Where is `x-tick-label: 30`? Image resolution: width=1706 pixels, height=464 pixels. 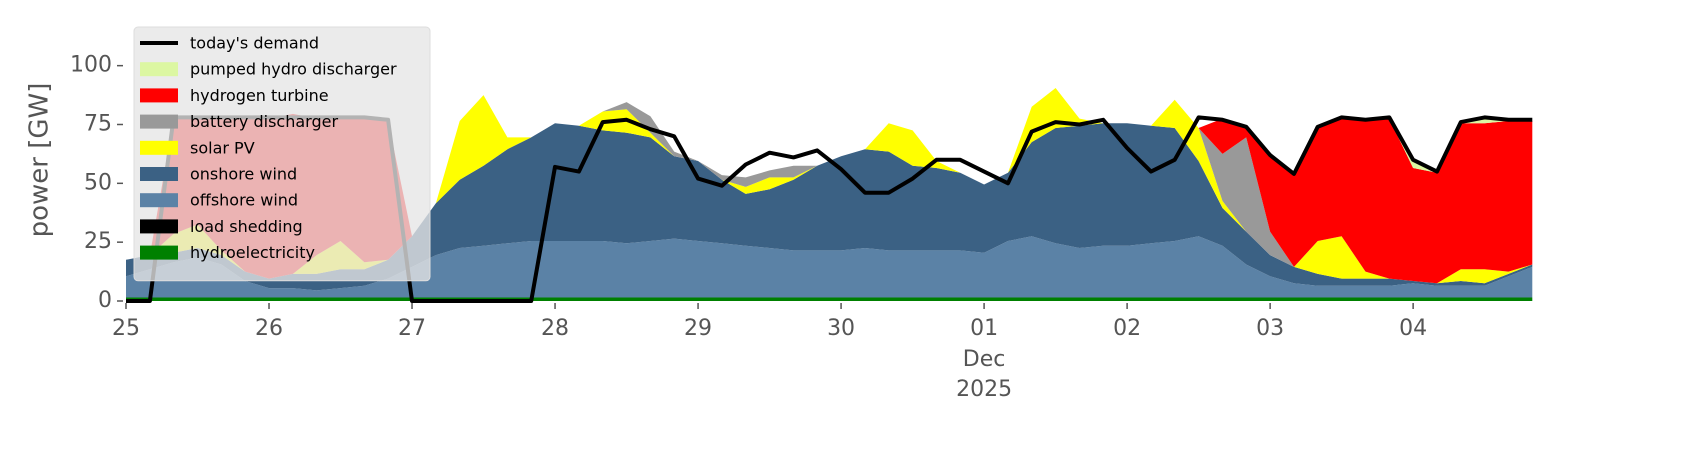
x-tick-label: 30 is located at coordinates (841, 328).